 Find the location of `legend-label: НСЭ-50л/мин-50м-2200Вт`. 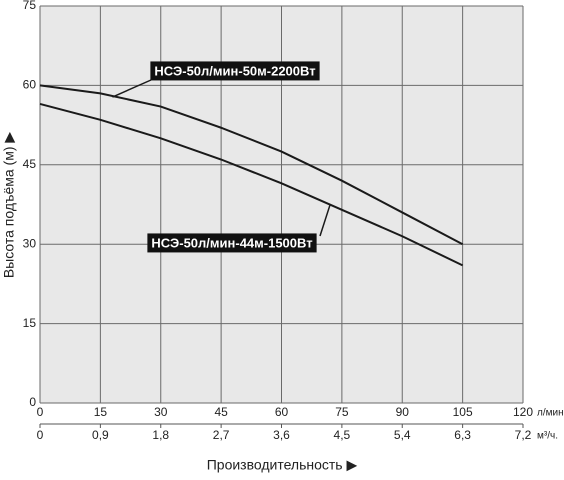

legend-label: НСЭ-50л/мин-50м-2200Вт is located at coordinates (235, 71).